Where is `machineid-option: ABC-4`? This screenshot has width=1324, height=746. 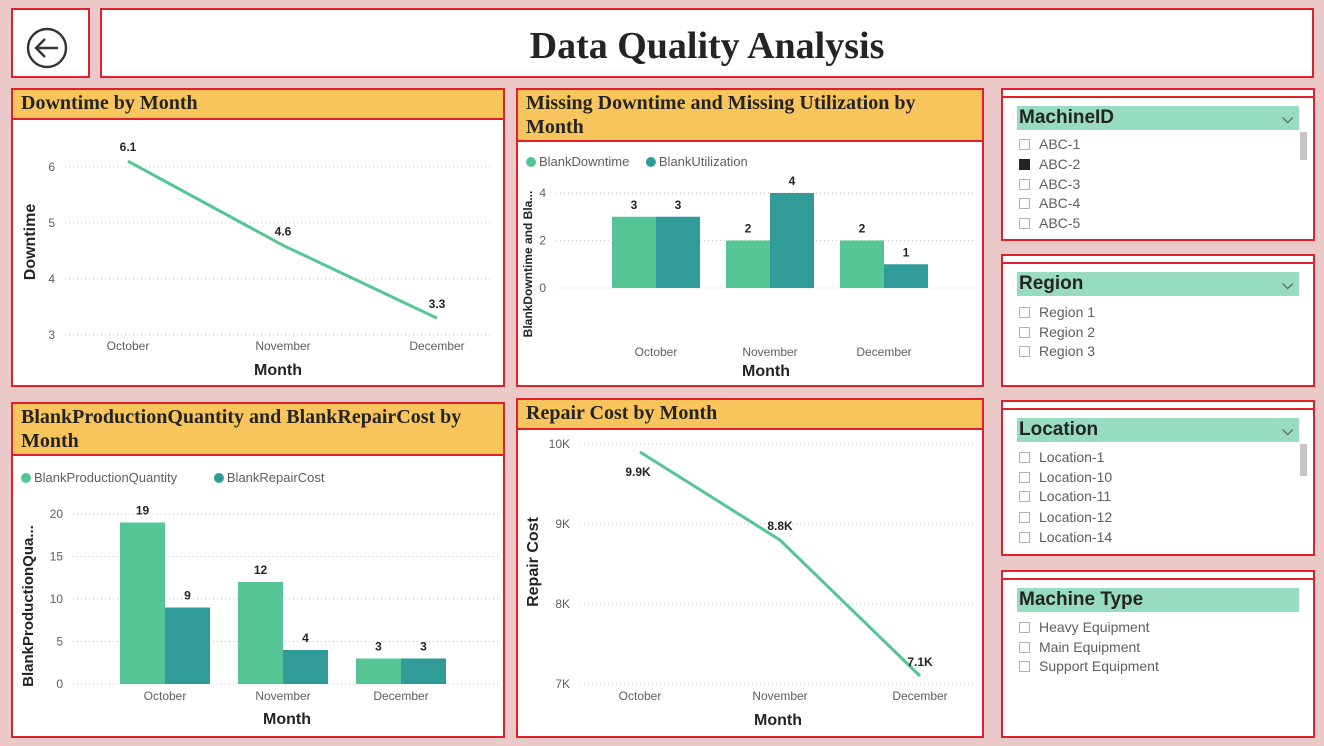 machineid-option: ABC-4 is located at coordinates (1049, 203).